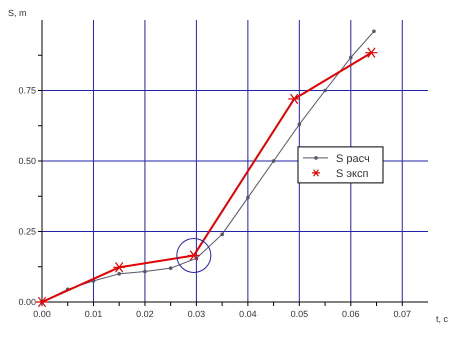 Image resolution: width=450 pixels, height=337 pixels. I want to click on x-axis-title: t, c, so click(442, 319).